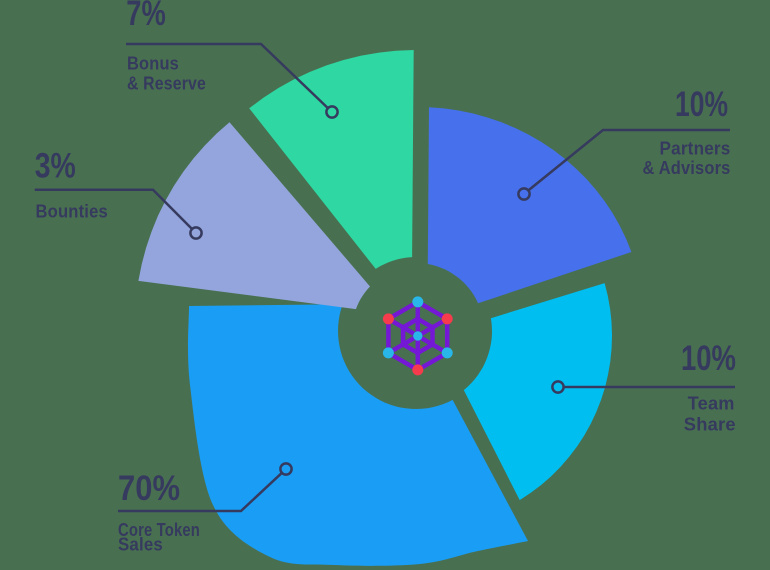 The image size is (770, 570). I want to click on svg-text: 7%, so click(146, 16).